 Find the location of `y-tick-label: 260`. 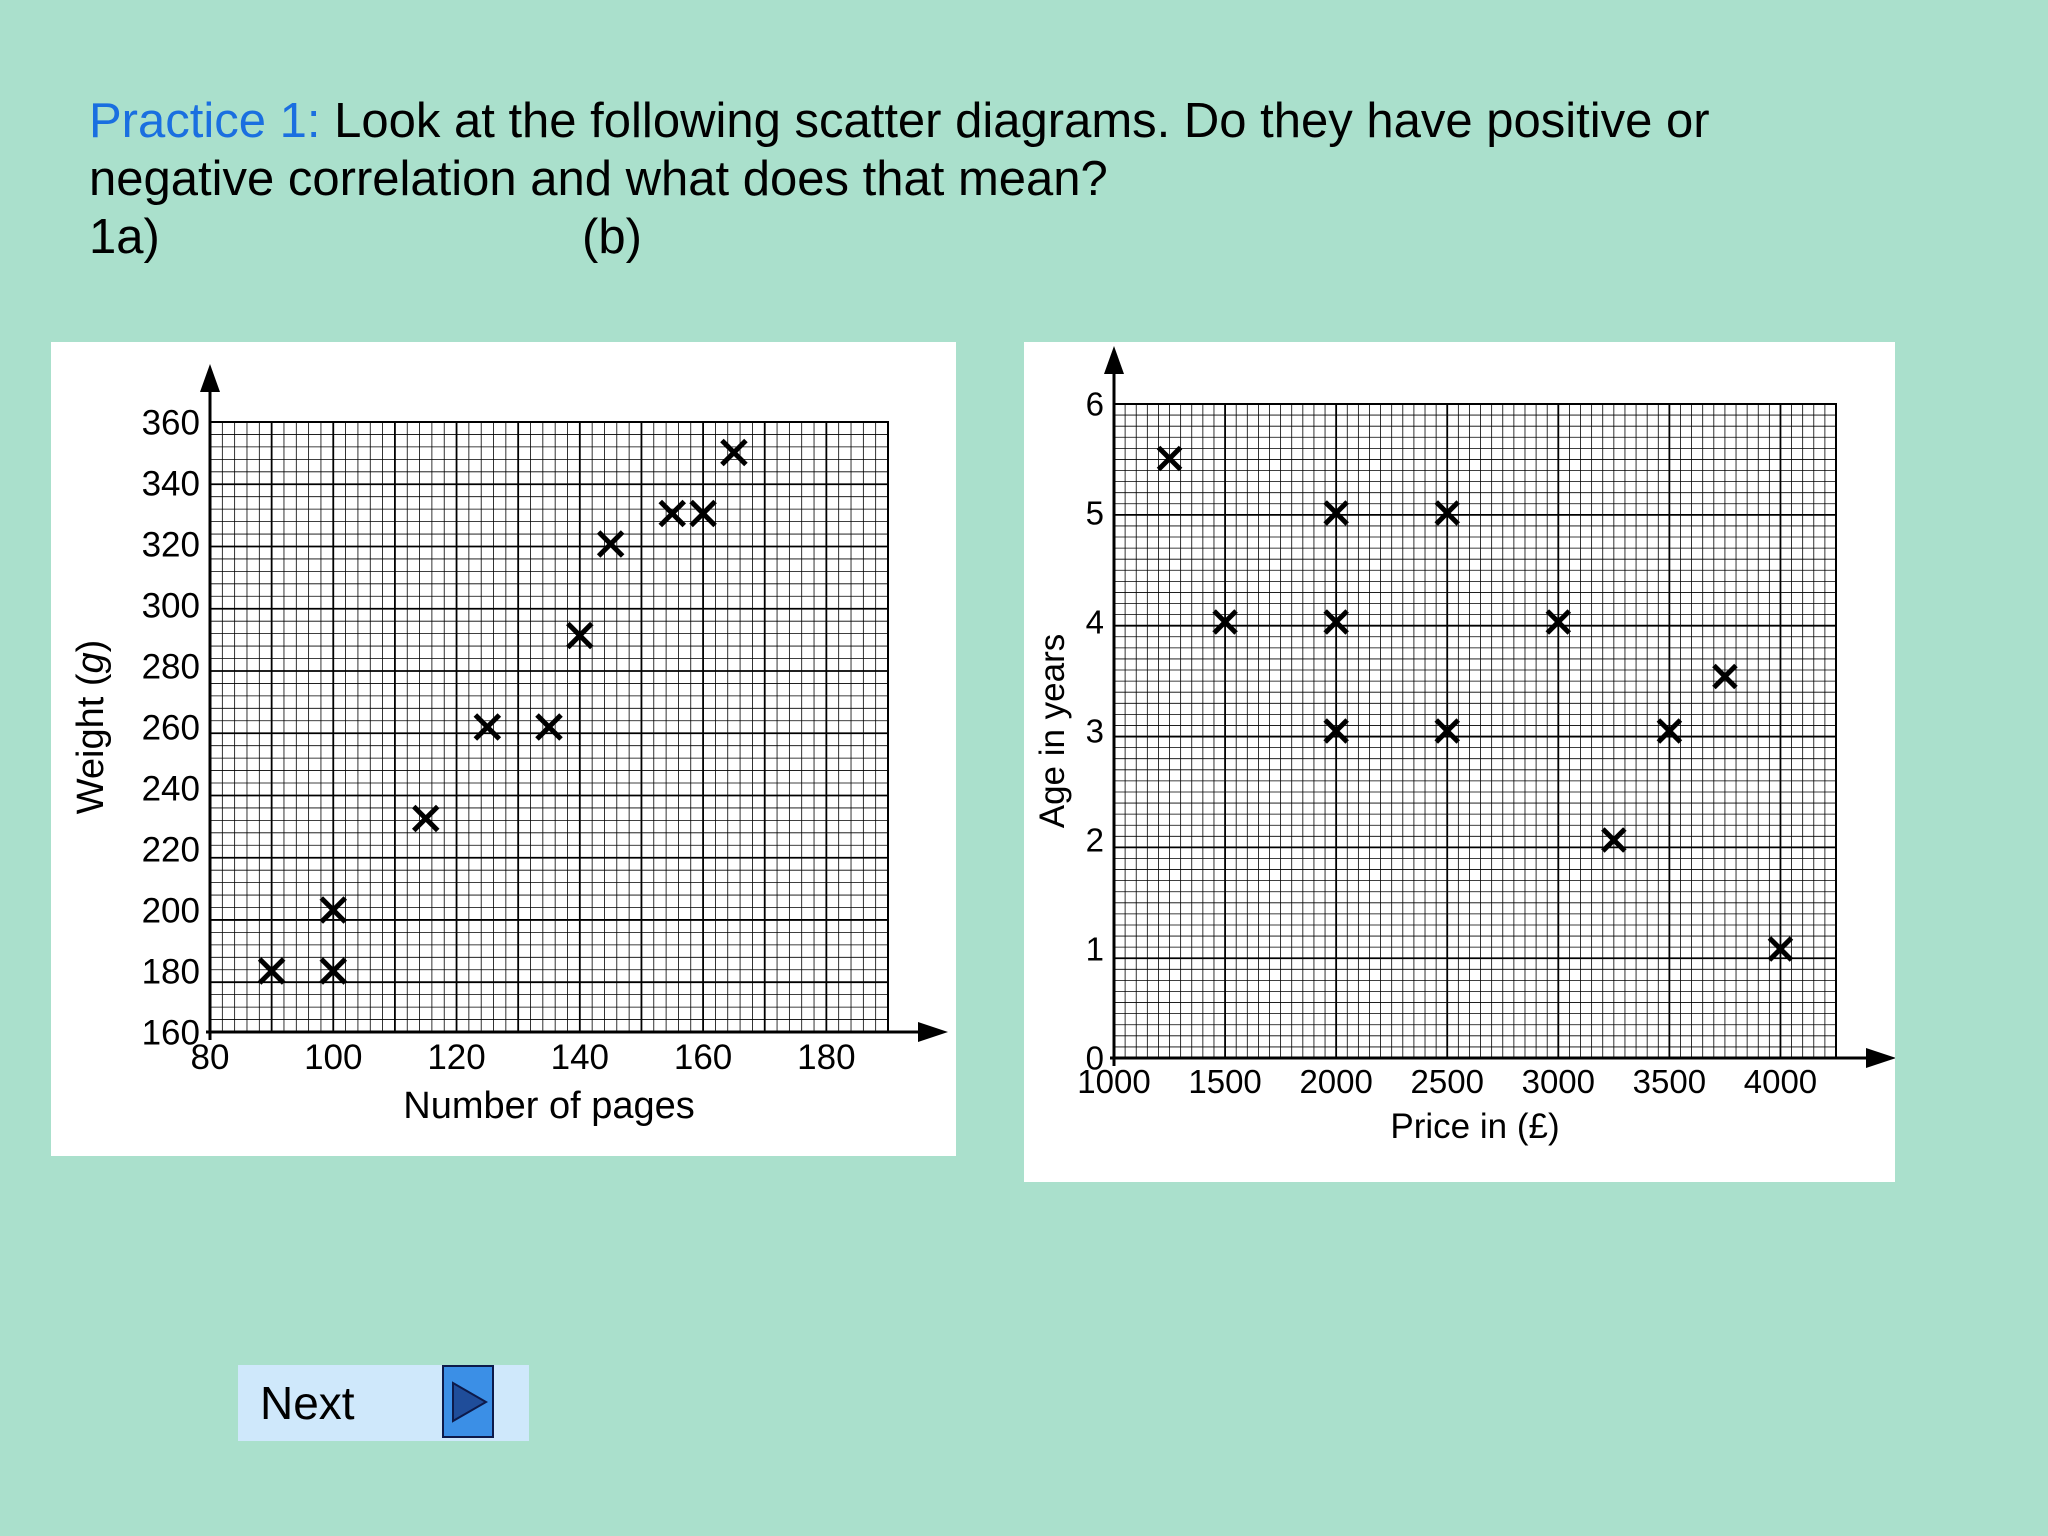

y-tick-label: 260 is located at coordinates (171, 727).